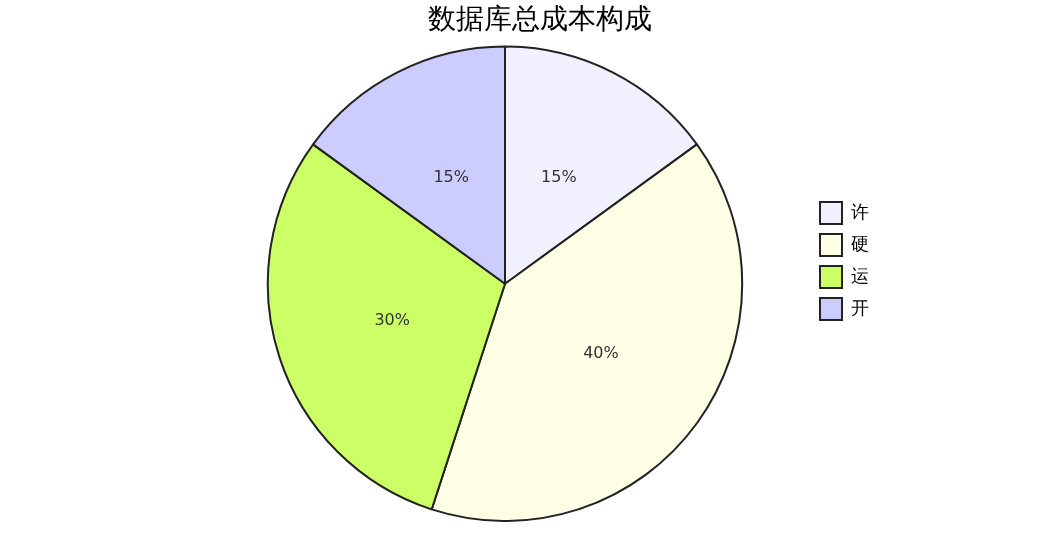 The height and width of the screenshot is (546, 1039). I want to click on data-label: 30%, so click(392, 319).